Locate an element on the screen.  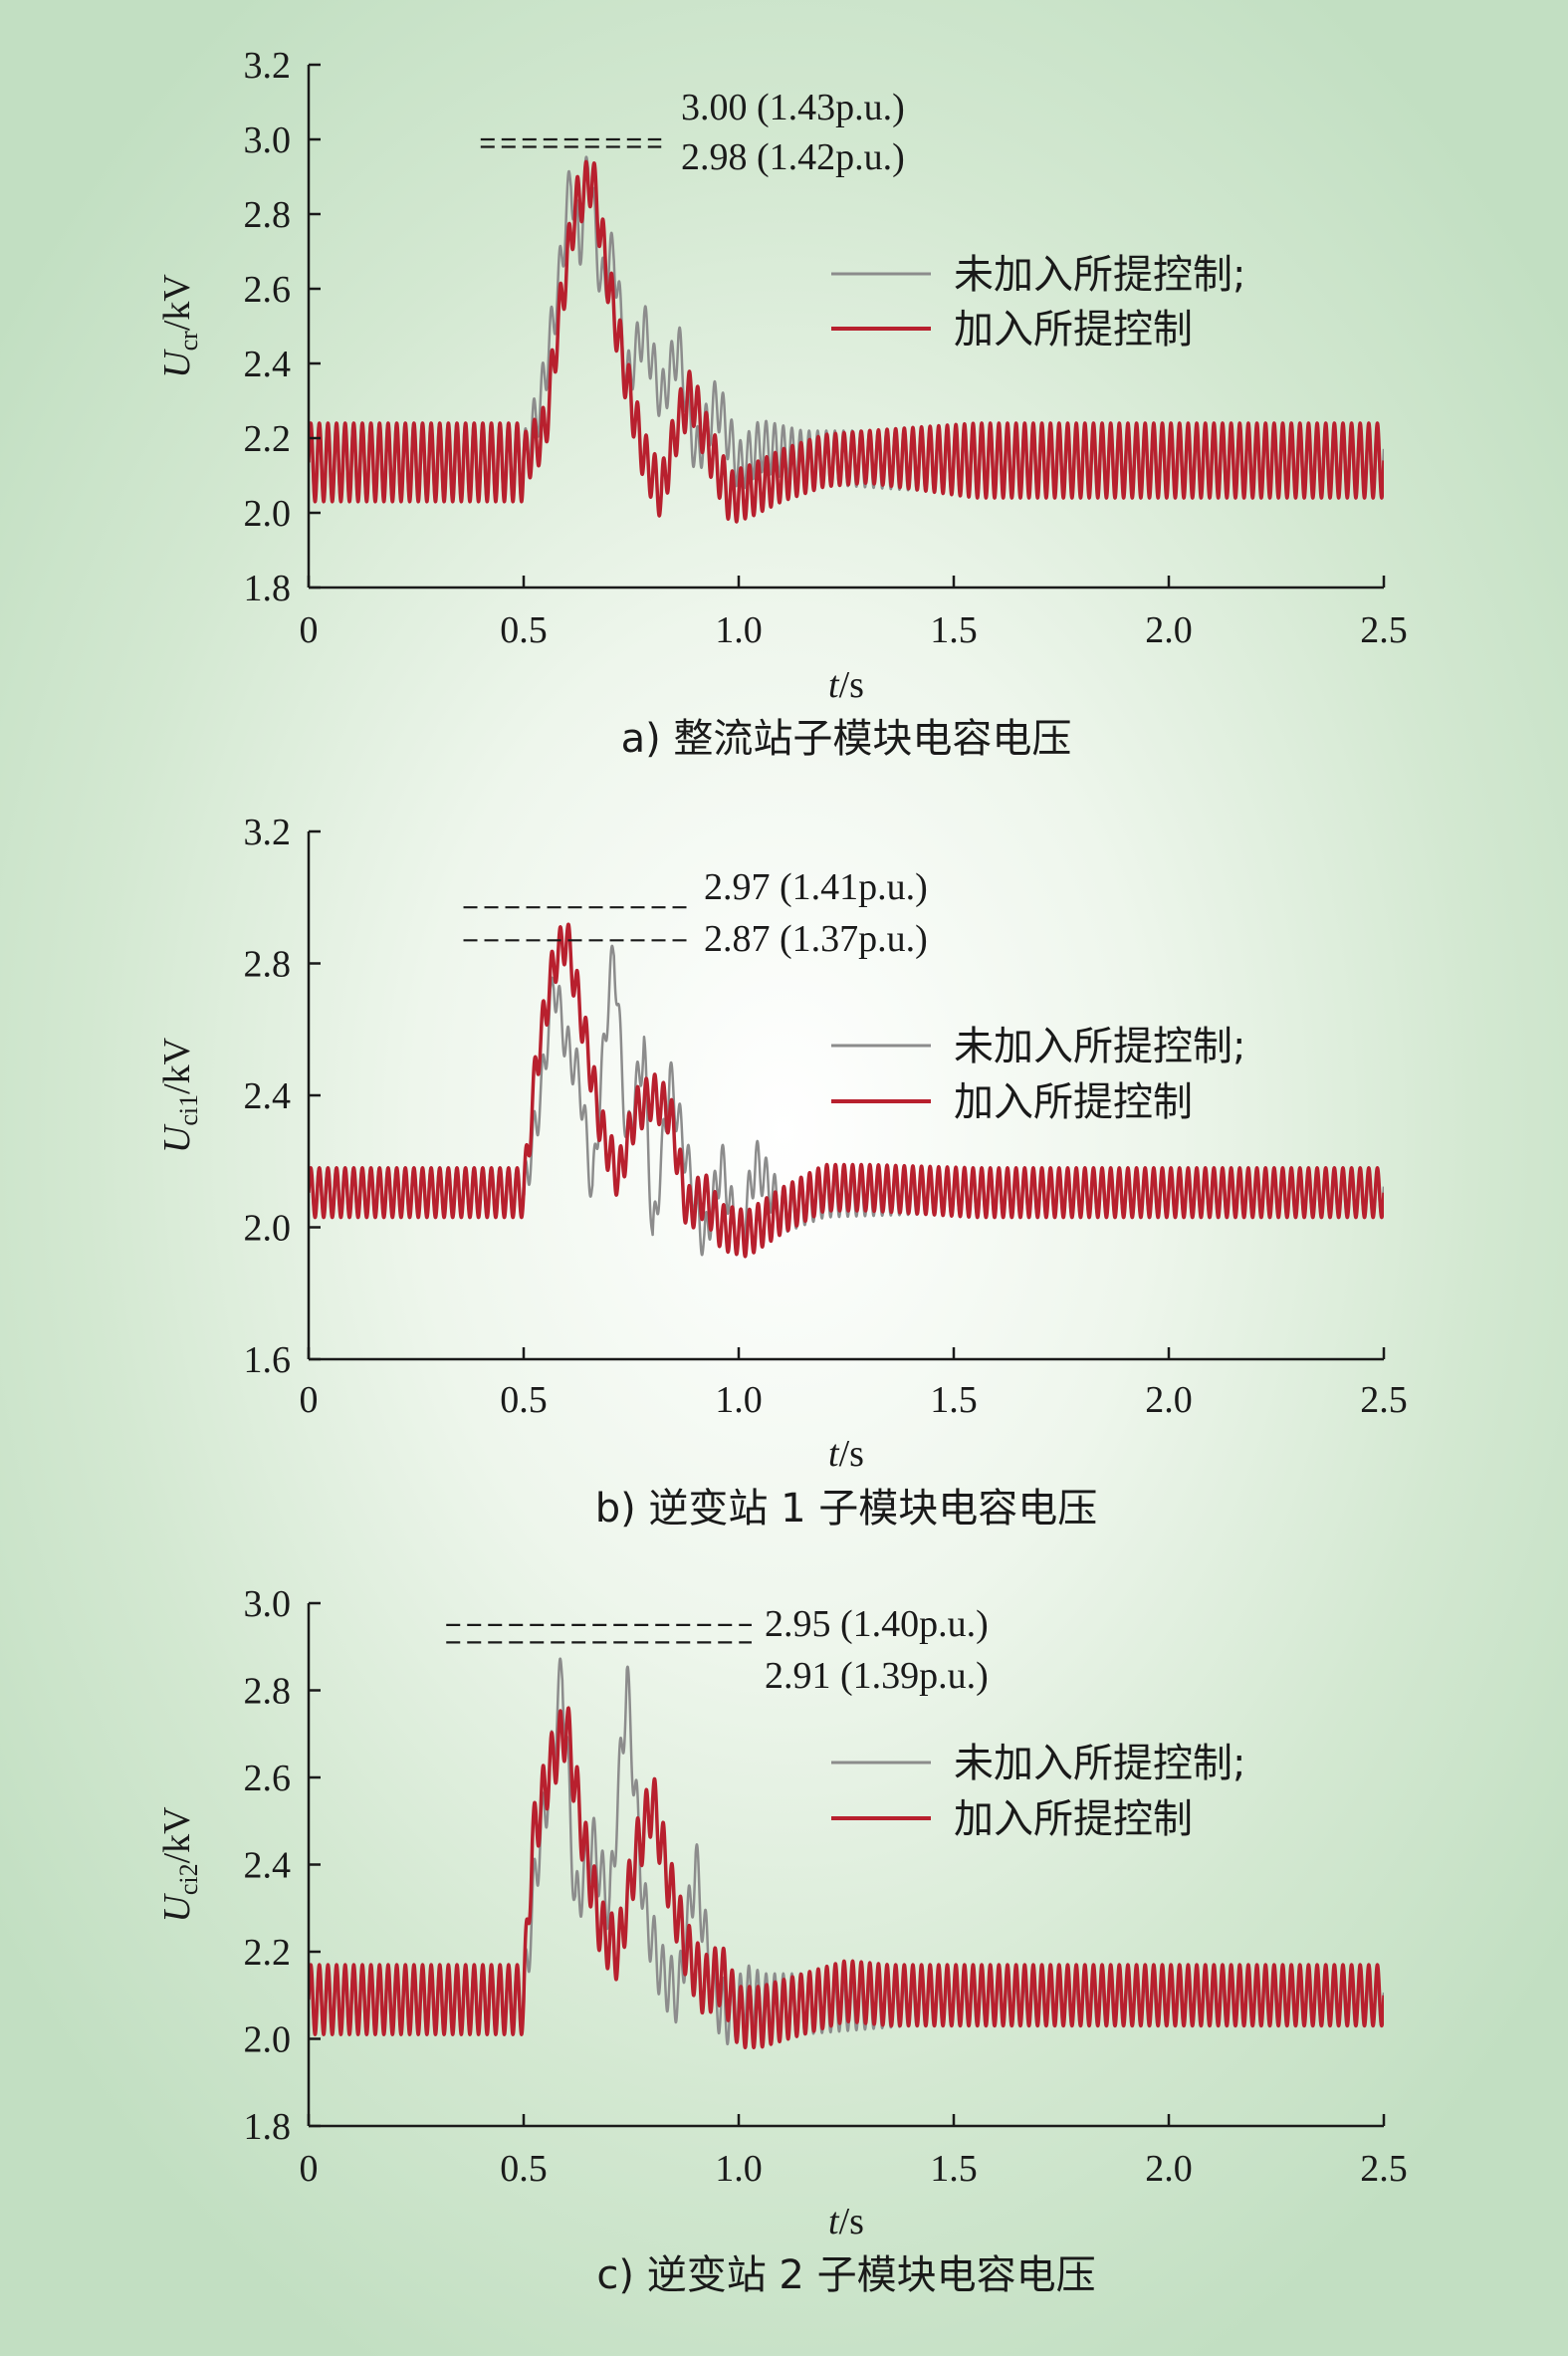
annotation-label: 2.91 (1.39p.u.) is located at coordinates (877, 1676).